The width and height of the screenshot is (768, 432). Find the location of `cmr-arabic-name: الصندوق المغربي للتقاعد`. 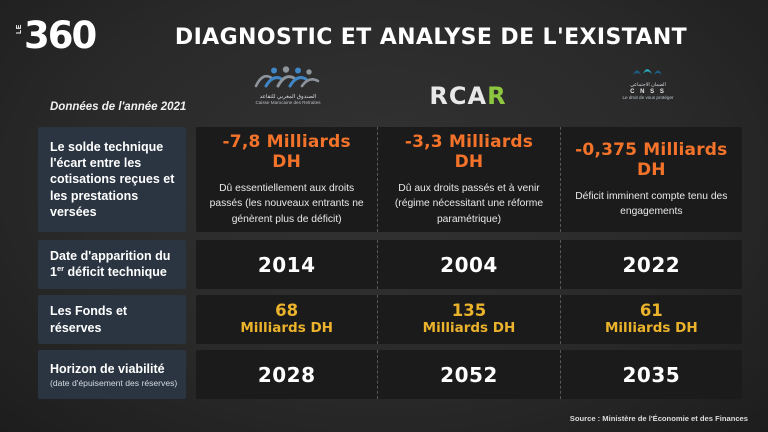

cmr-arabic-name: الصندوق المغربي للتقاعد is located at coordinates (288, 97).